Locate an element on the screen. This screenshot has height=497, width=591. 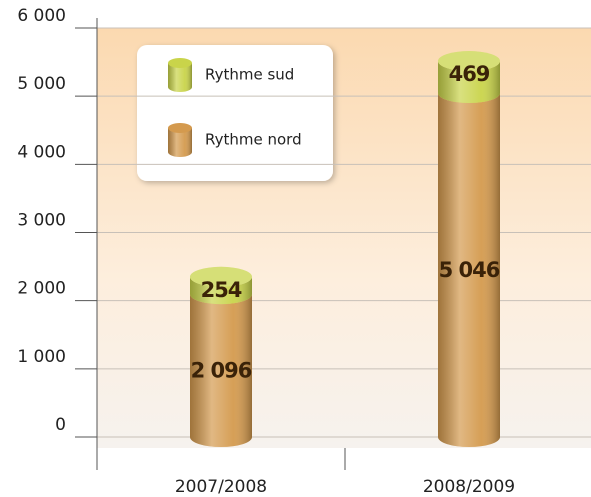
y-tick-label: 5 000 is located at coordinates (41, 84).